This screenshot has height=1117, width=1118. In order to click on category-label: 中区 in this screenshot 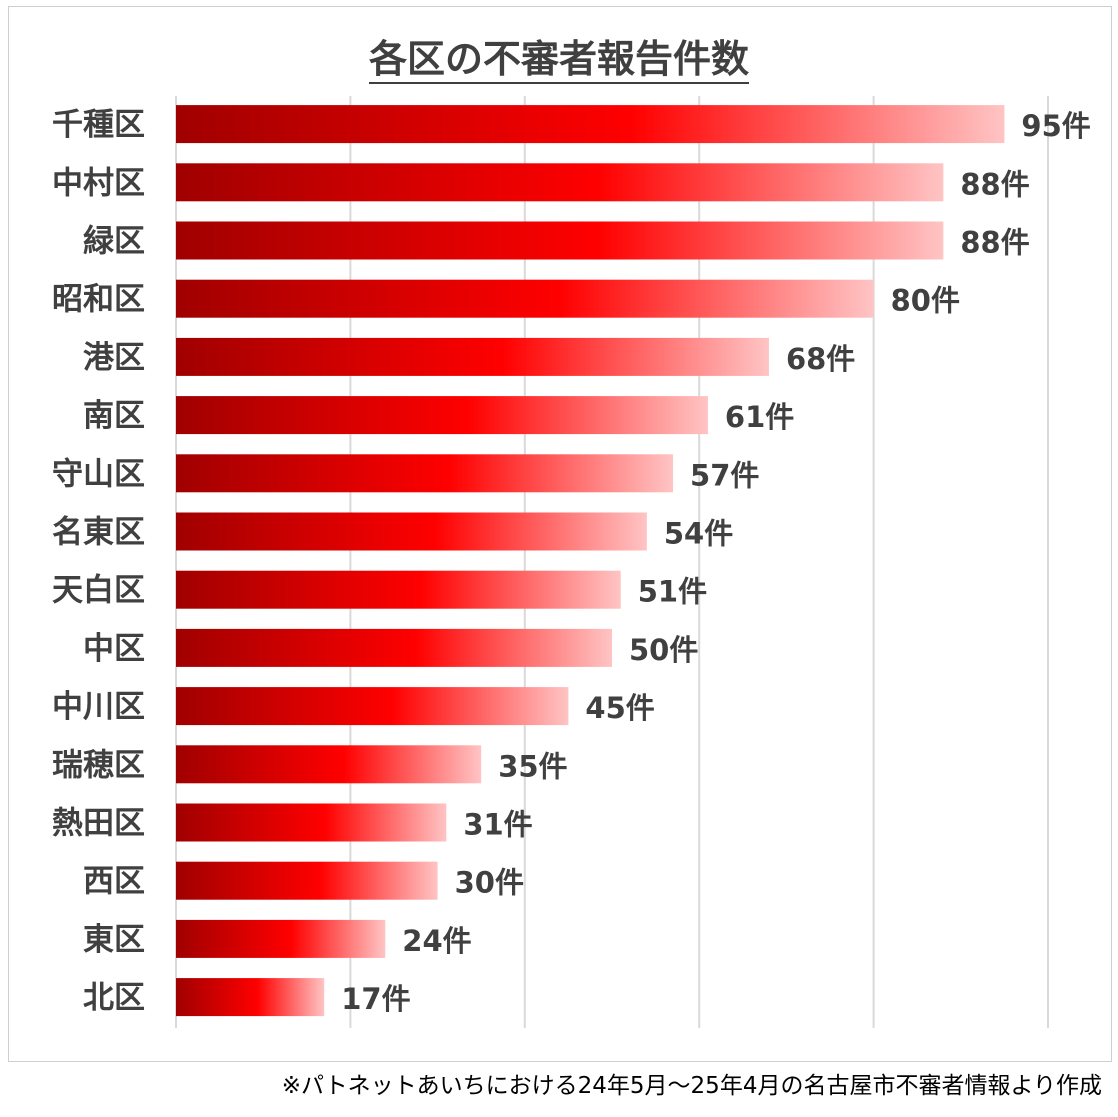, I will do `click(114, 649)`.